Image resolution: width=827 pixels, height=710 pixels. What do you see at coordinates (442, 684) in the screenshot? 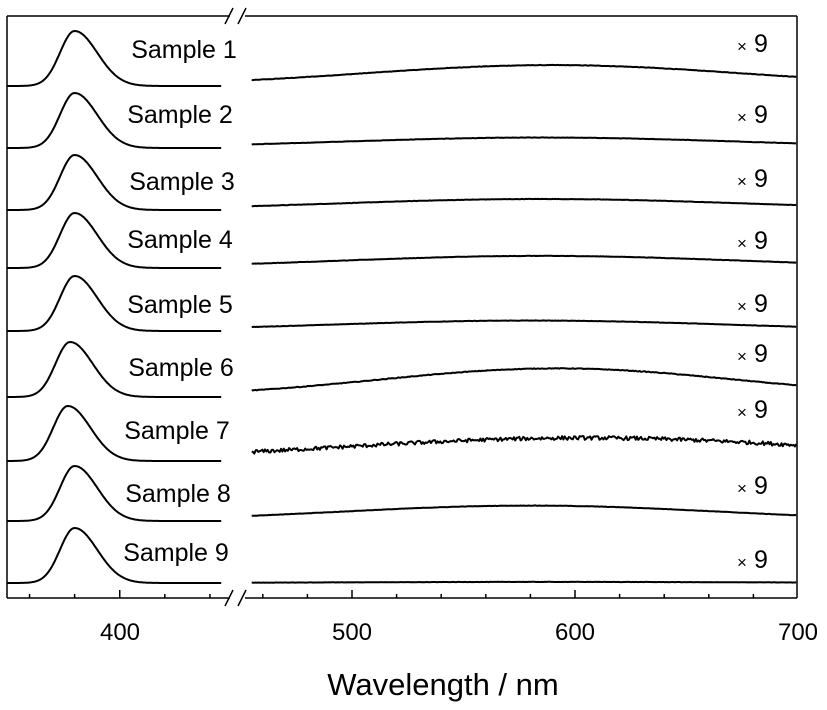
I see `x-axis-title: Wavelength / nm` at bounding box center [442, 684].